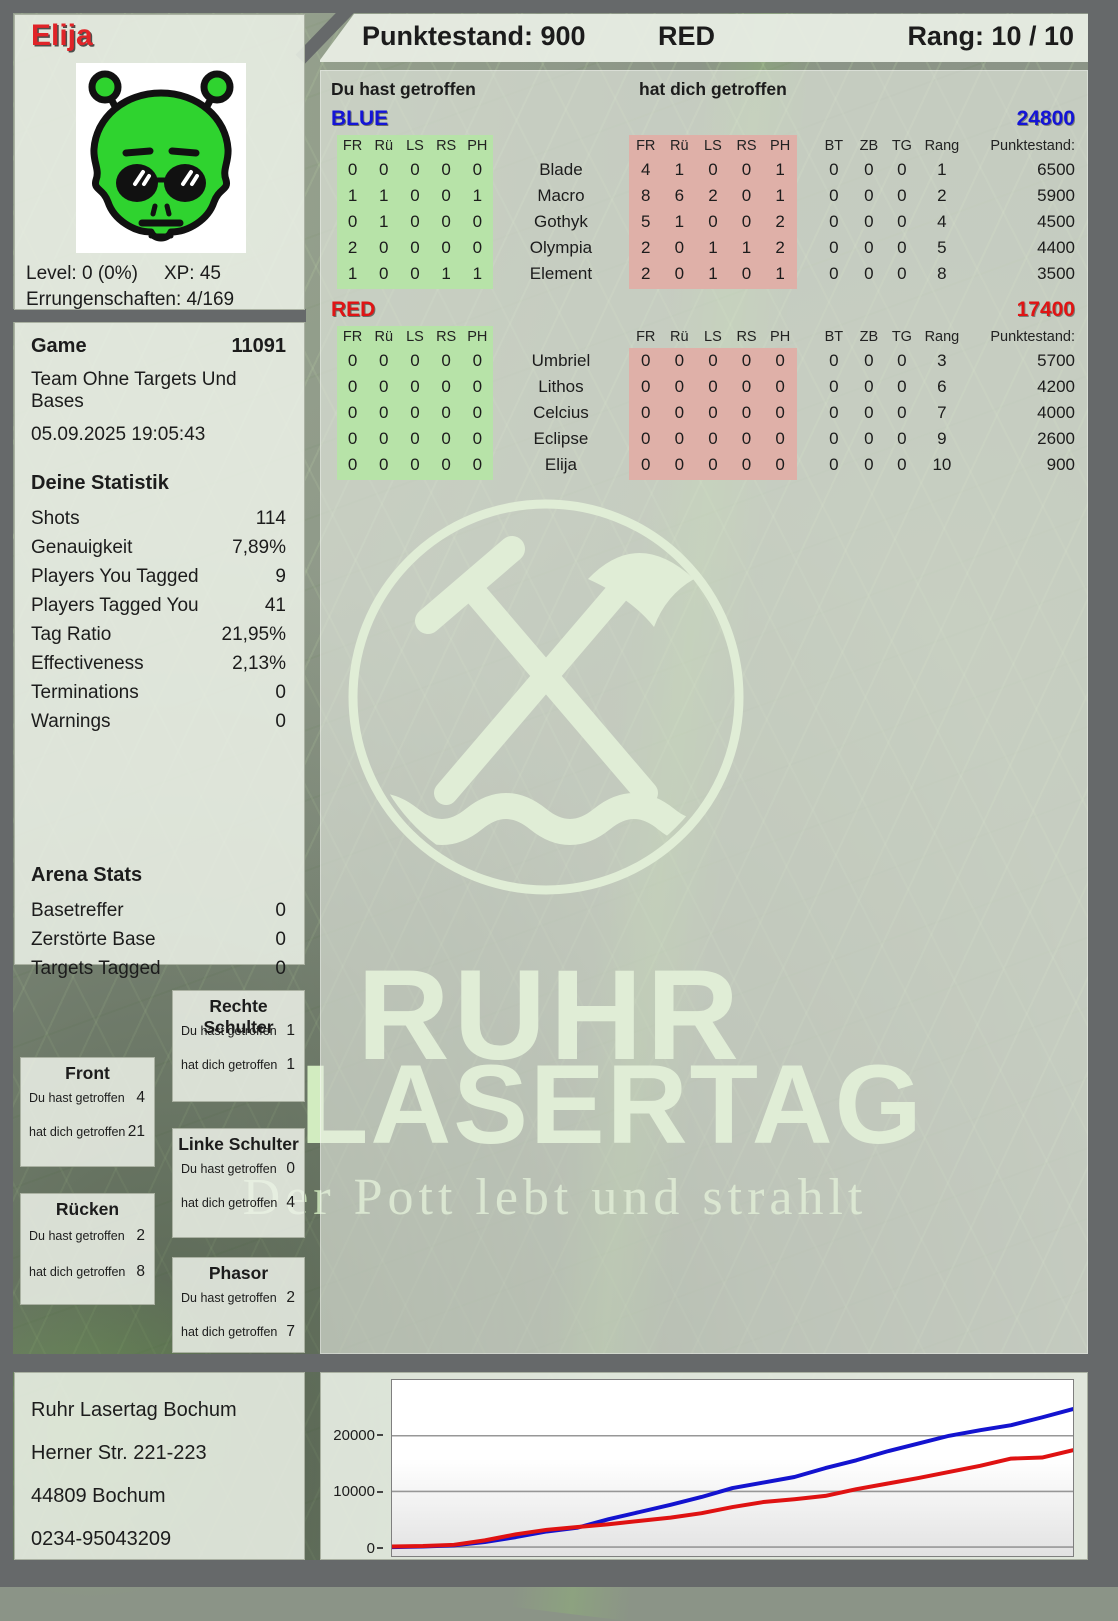 The width and height of the screenshot is (1118, 1621). What do you see at coordinates (1056, 273) in the screenshot?
I see `score-cell: 3500` at bounding box center [1056, 273].